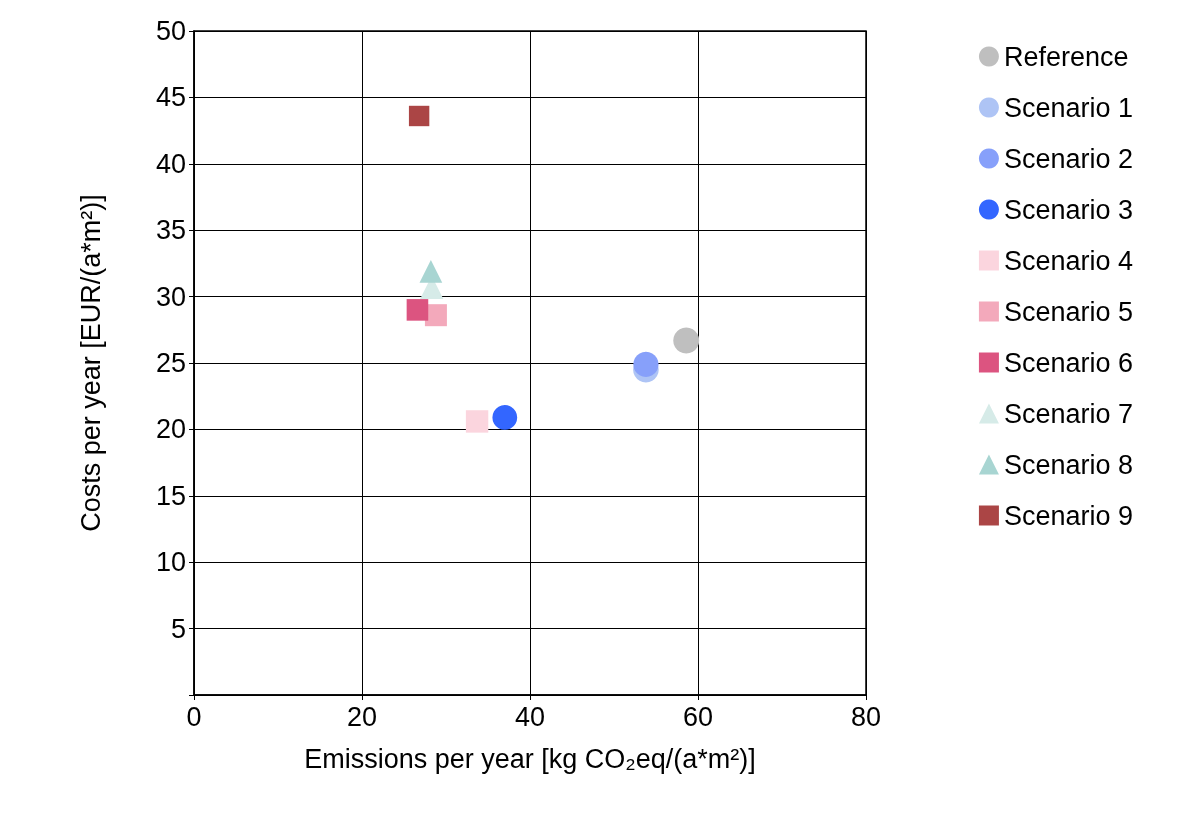 The image size is (1178, 813). Describe the element at coordinates (170, 562) in the screenshot. I see `y-tick-label: 10` at that location.